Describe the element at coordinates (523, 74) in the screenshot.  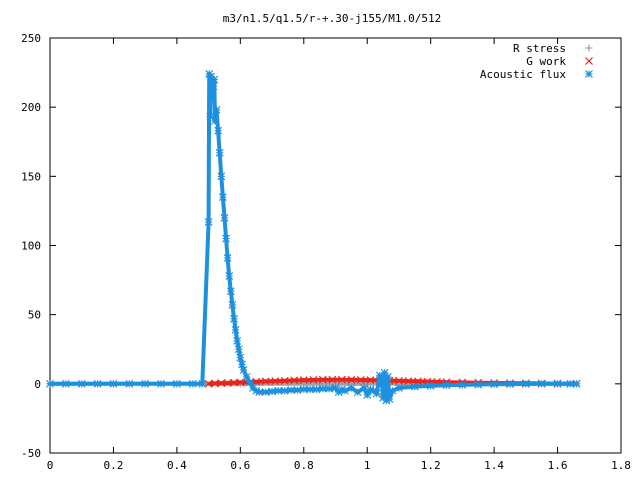
I see `legend-label: Acoustic flux` at that location.